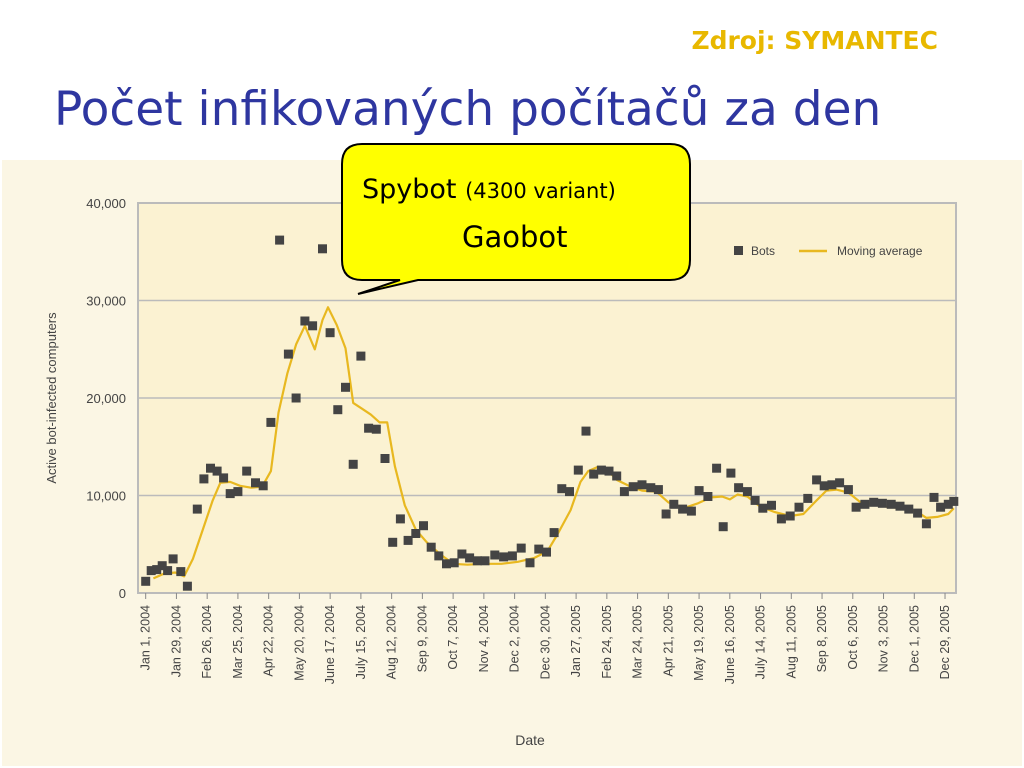  What do you see at coordinates (409, 189) in the screenshot?
I see `callout-name: Spybot` at bounding box center [409, 189].